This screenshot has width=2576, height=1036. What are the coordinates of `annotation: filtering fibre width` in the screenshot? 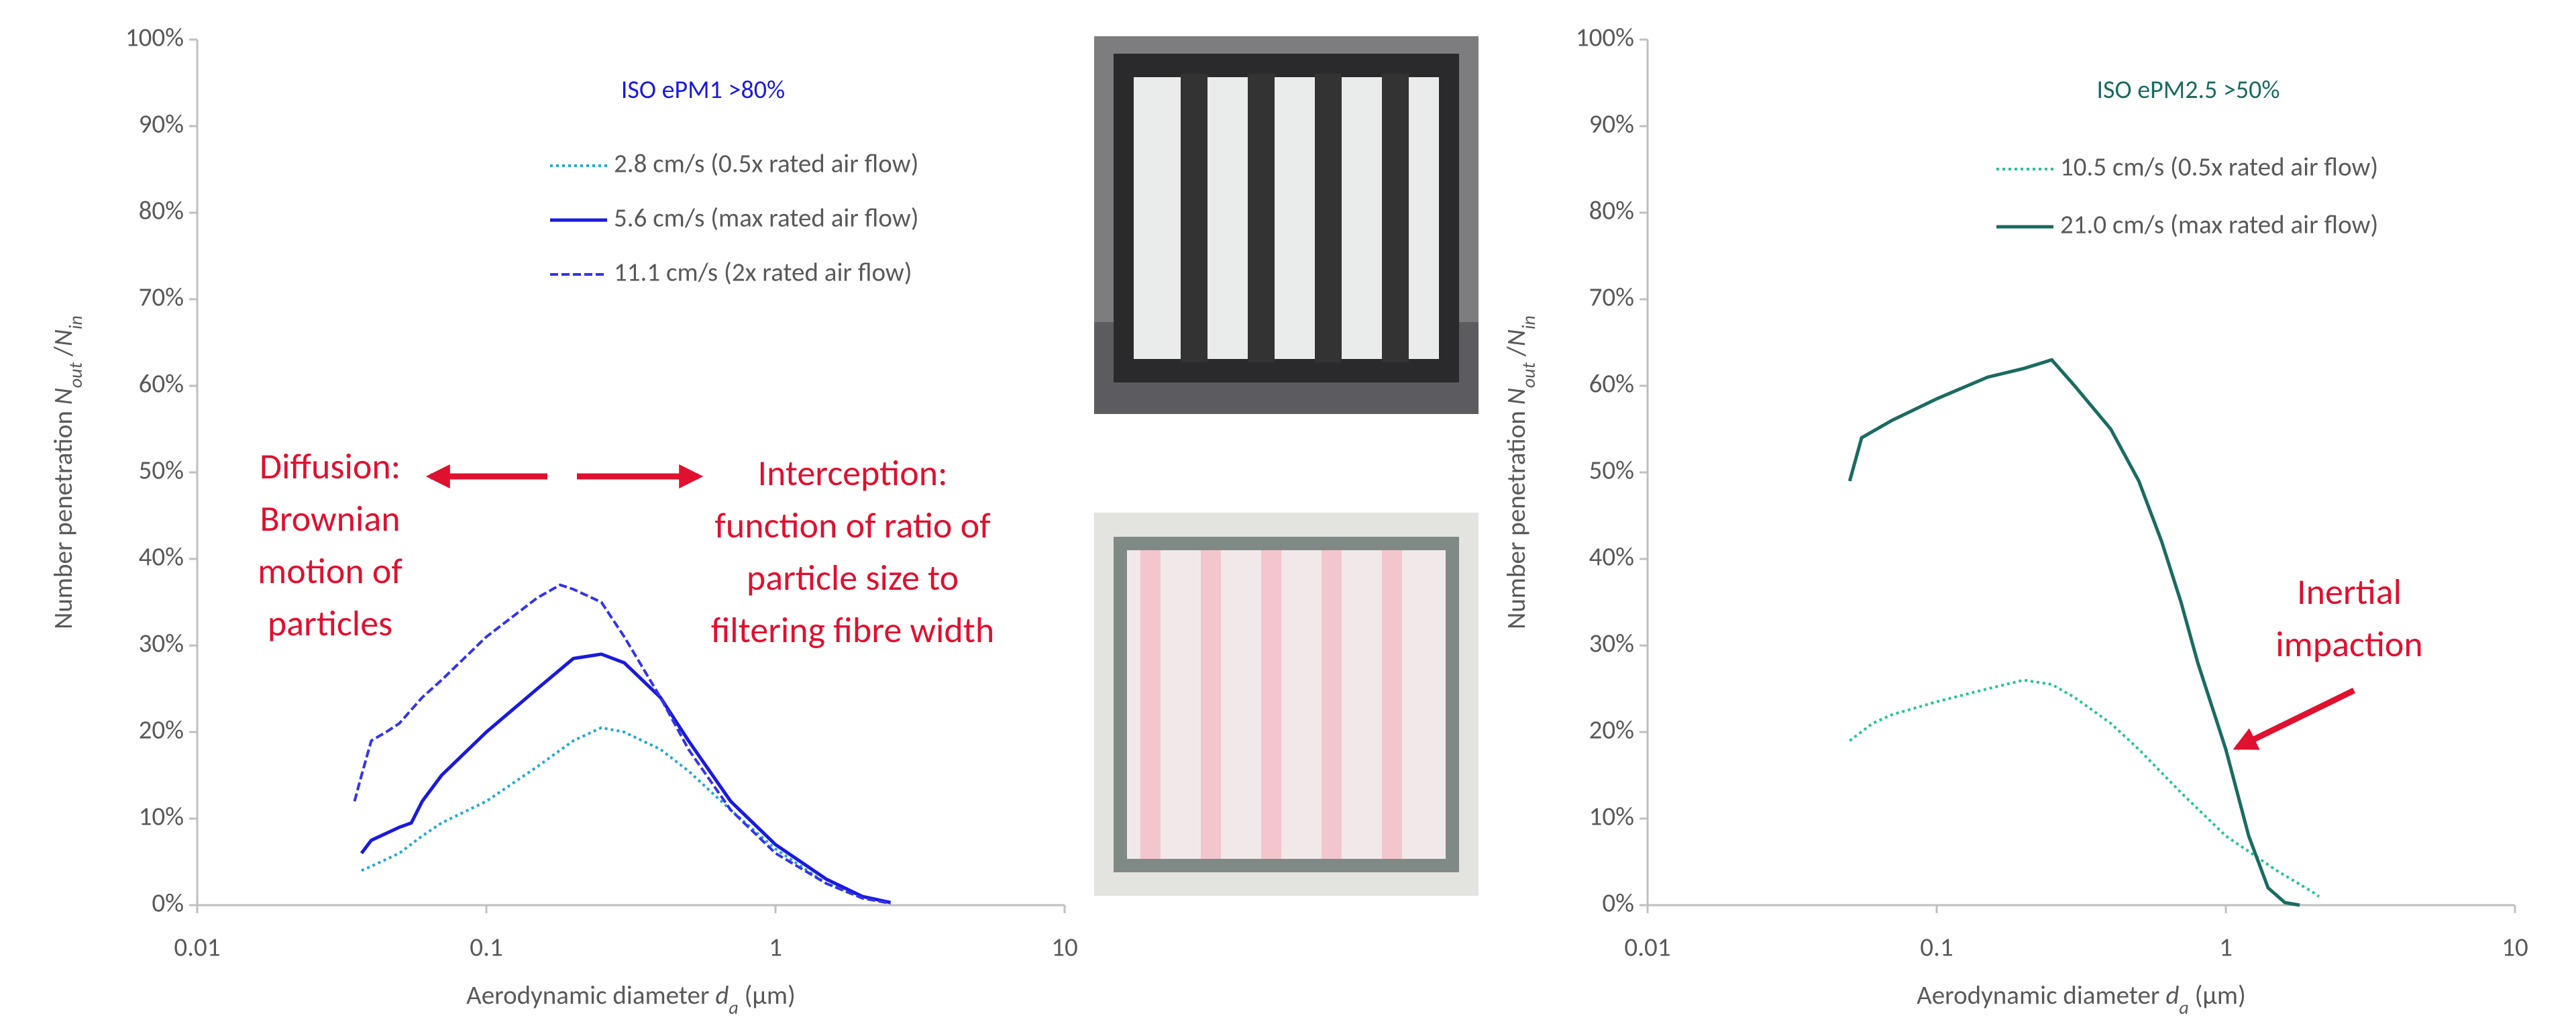 It's located at (853, 630).